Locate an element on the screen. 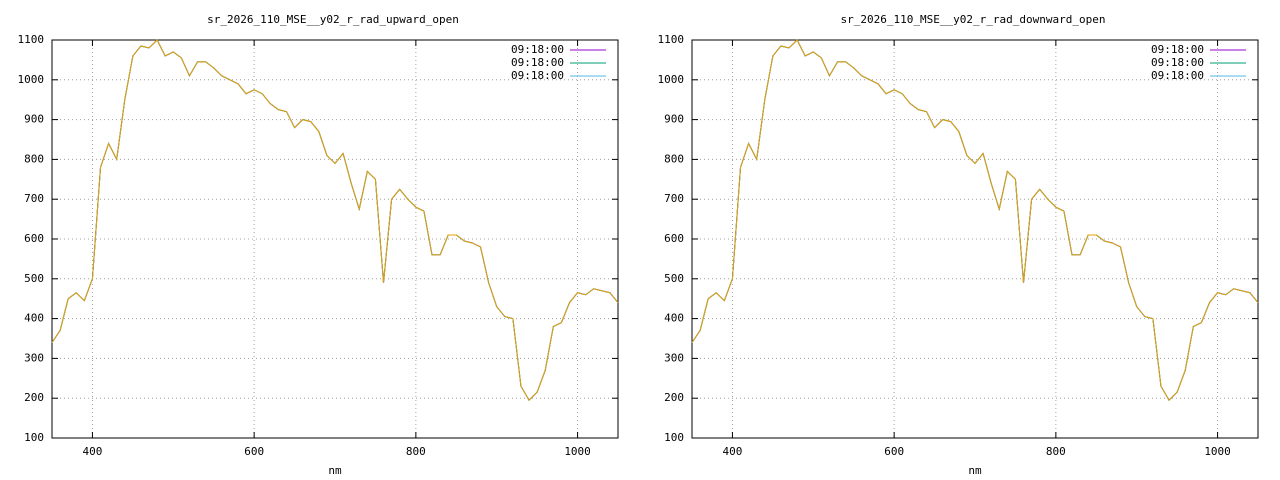 The width and height of the screenshot is (1280, 480). chart-title: sr_2026_110_MSE__y02_r_rad_downward_open is located at coordinates (973, 19).